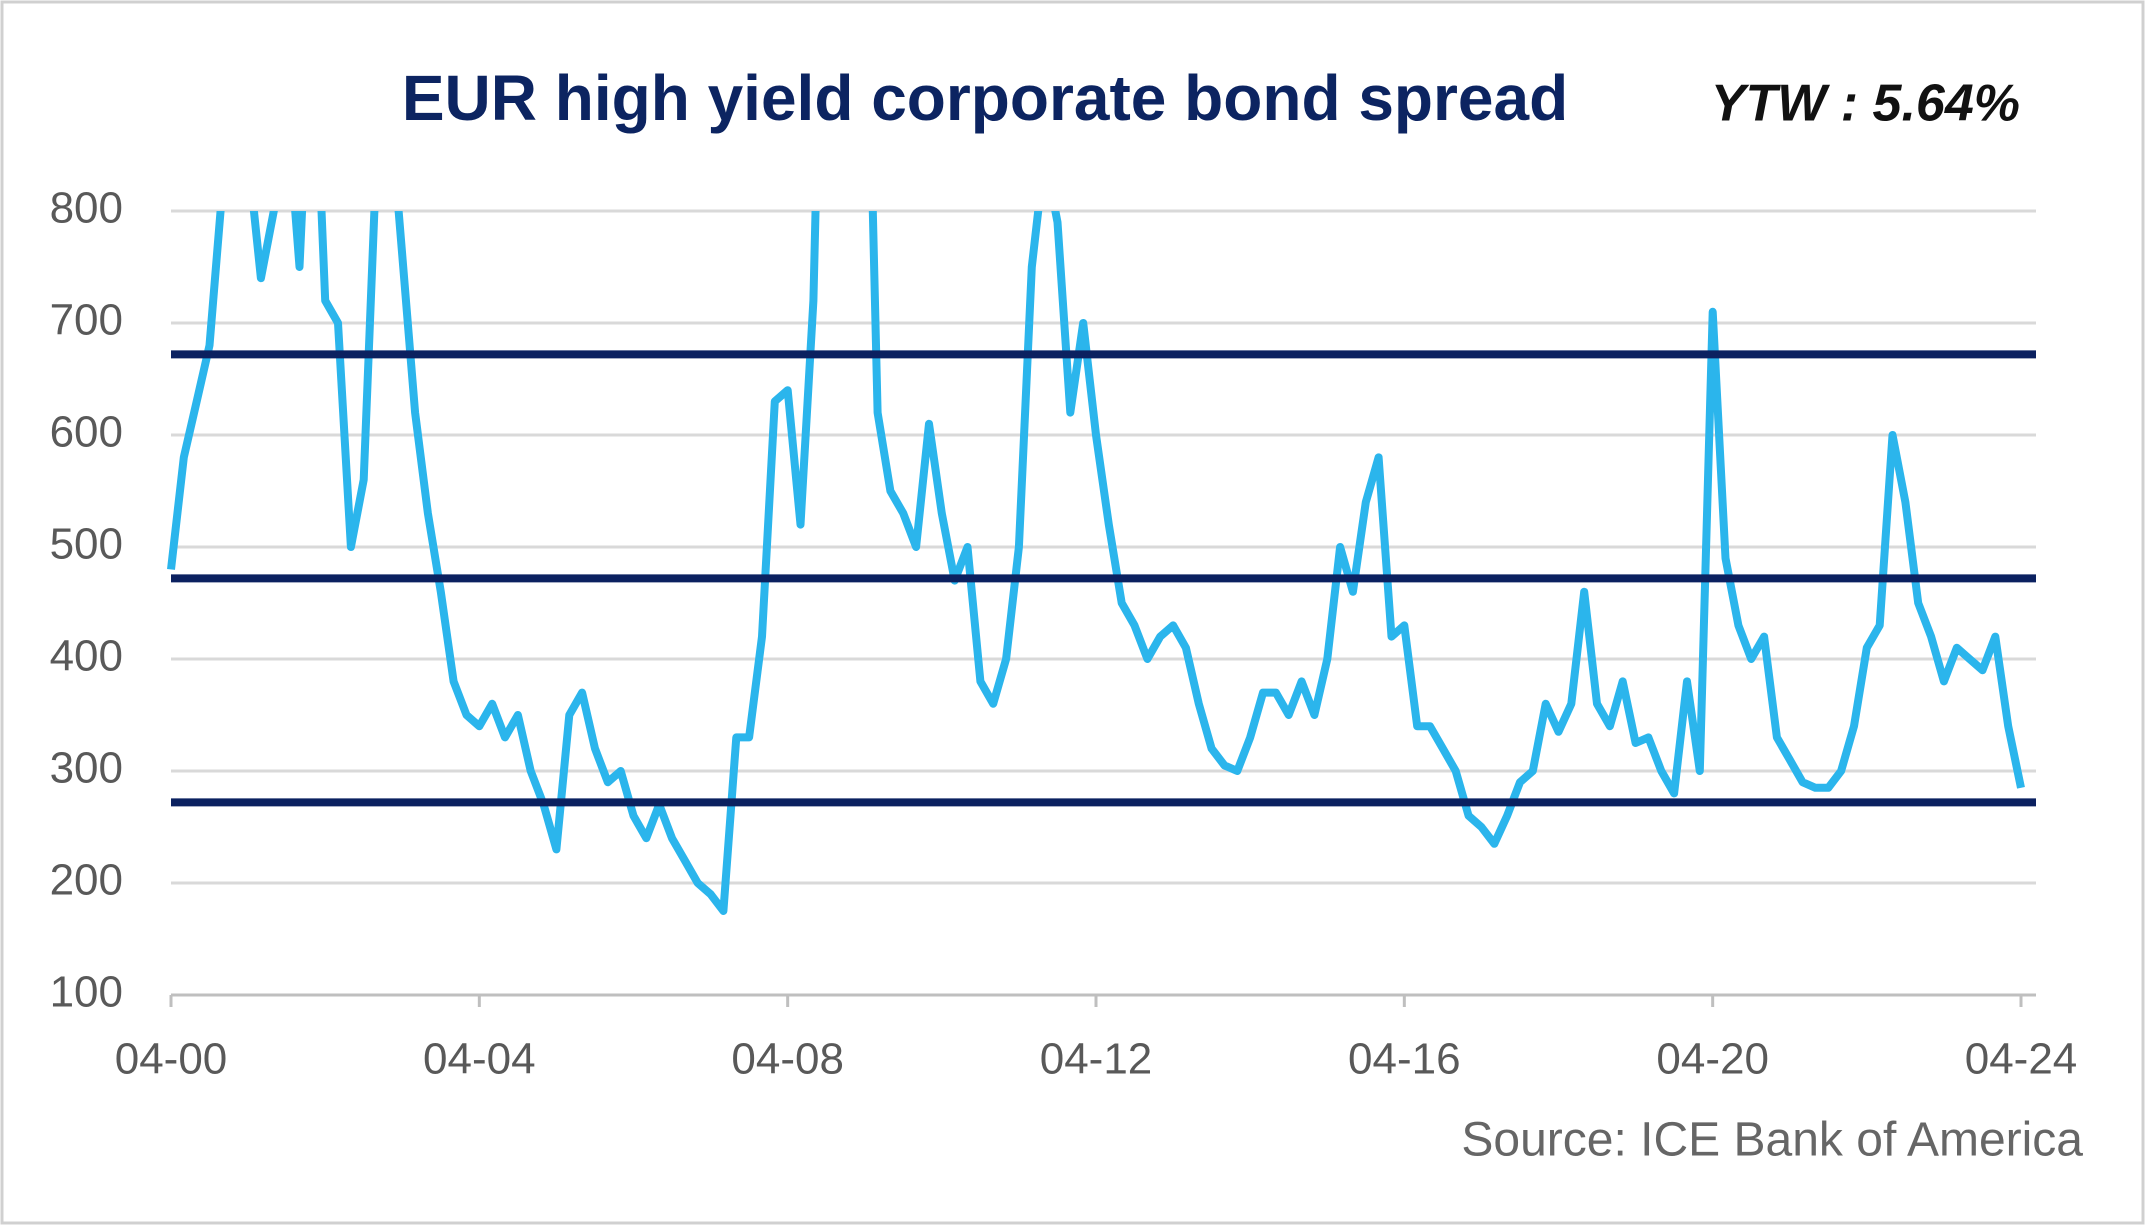 This screenshot has width=2145, height=1225. I want to click on source: Source: ICE Bank of America, so click(1772, 1140).